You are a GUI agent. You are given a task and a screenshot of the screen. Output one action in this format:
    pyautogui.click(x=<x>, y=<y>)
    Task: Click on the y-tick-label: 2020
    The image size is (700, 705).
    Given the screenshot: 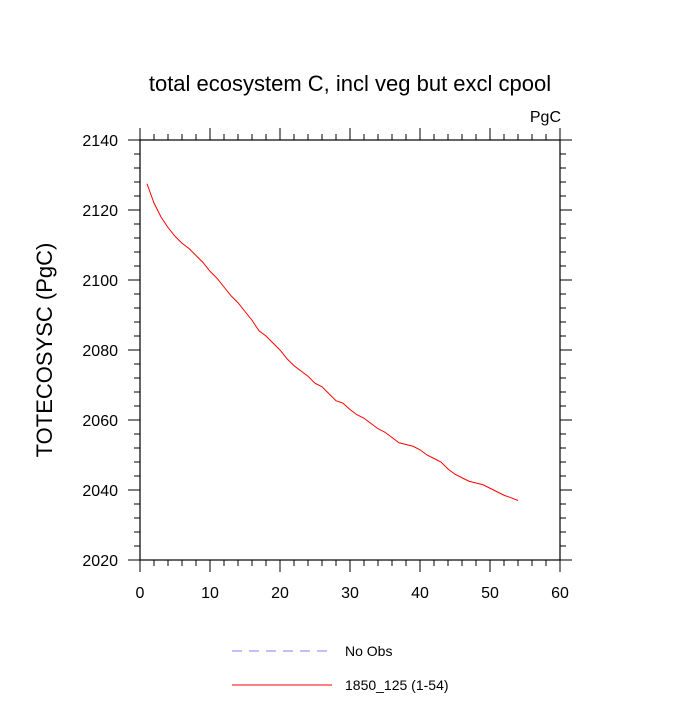 What is the action you would take?
    pyautogui.click(x=100, y=561)
    